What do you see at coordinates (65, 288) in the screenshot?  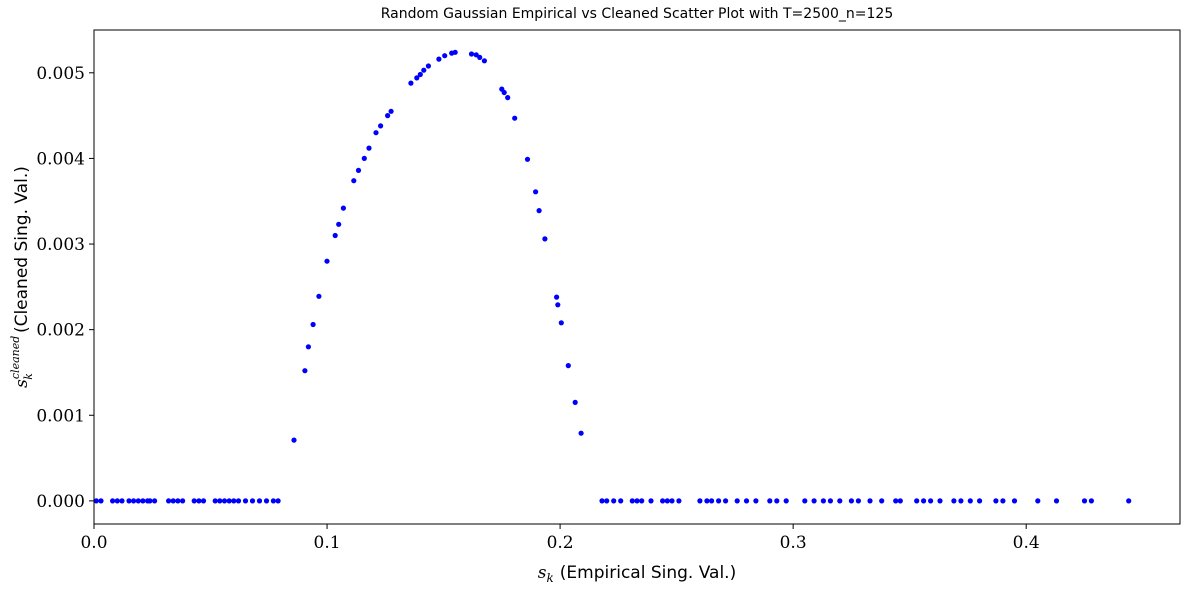 I see `y-axis-ticks: 0.000 0.001 0.002 0.003 0.004 0.005` at bounding box center [65, 288].